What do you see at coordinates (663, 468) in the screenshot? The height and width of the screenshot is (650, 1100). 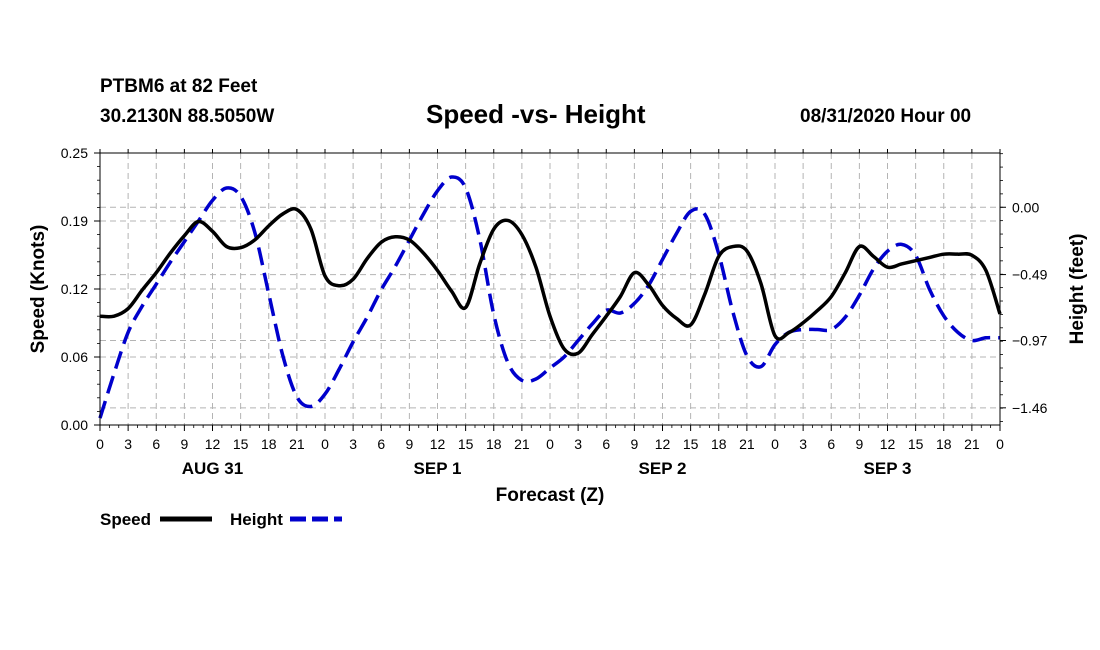 I see `date-label: SEP 2` at bounding box center [663, 468].